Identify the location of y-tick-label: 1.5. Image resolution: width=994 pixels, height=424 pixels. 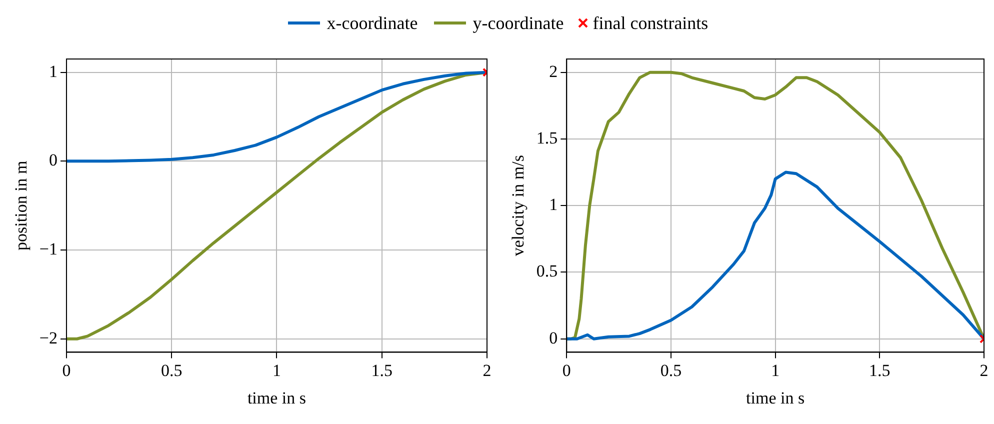
(547, 138).